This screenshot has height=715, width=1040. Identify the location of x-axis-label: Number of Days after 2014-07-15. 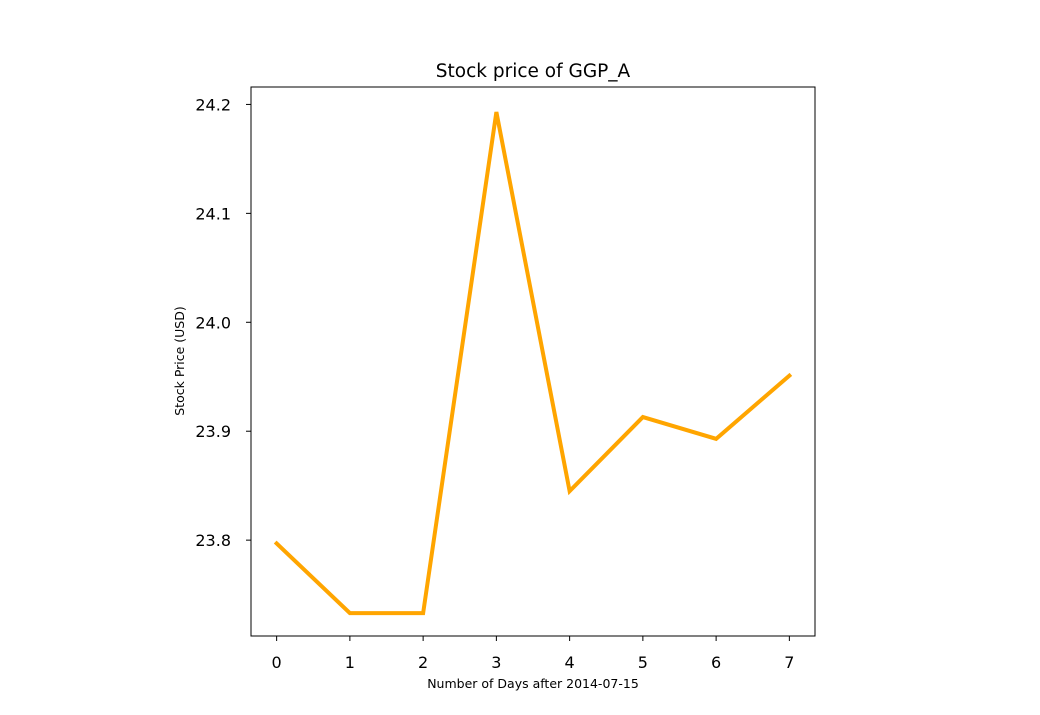
(533, 683).